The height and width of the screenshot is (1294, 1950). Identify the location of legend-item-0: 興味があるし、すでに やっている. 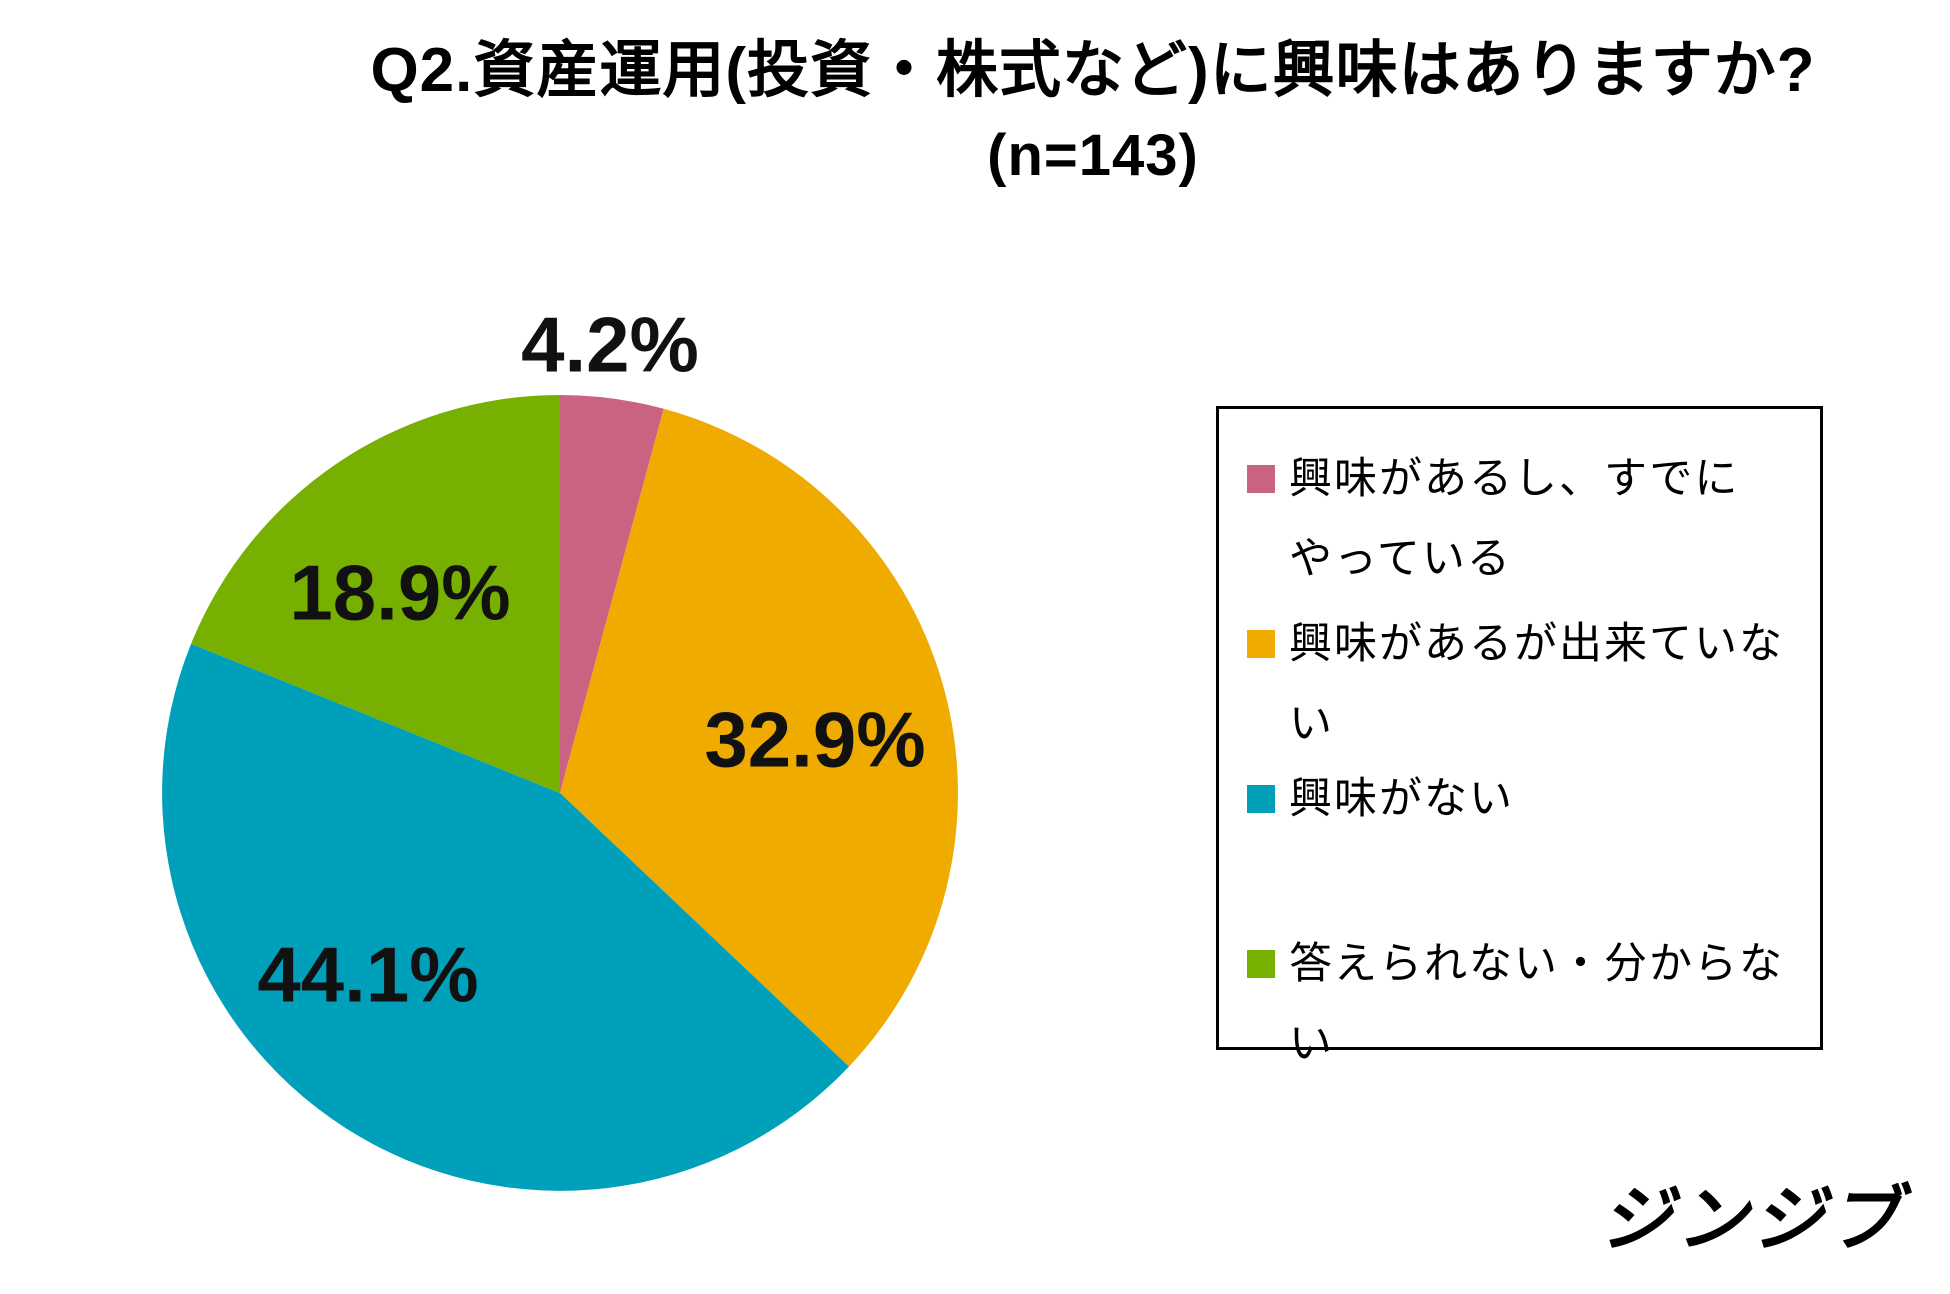
(1523, 521).